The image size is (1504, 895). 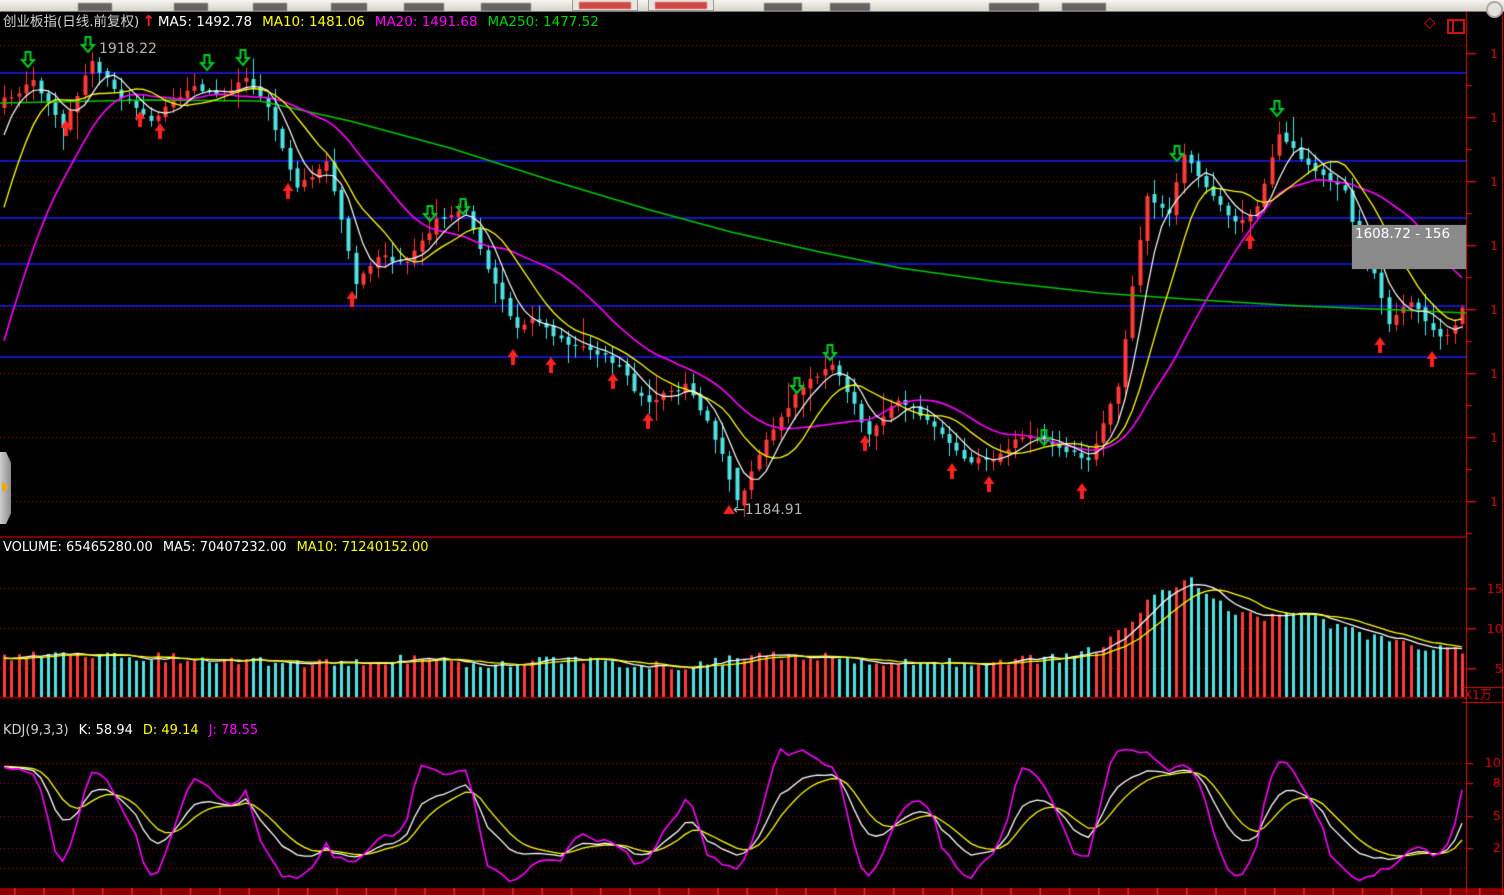 I want to click on ma5-label: MA5:, so click(x=174, y=22).